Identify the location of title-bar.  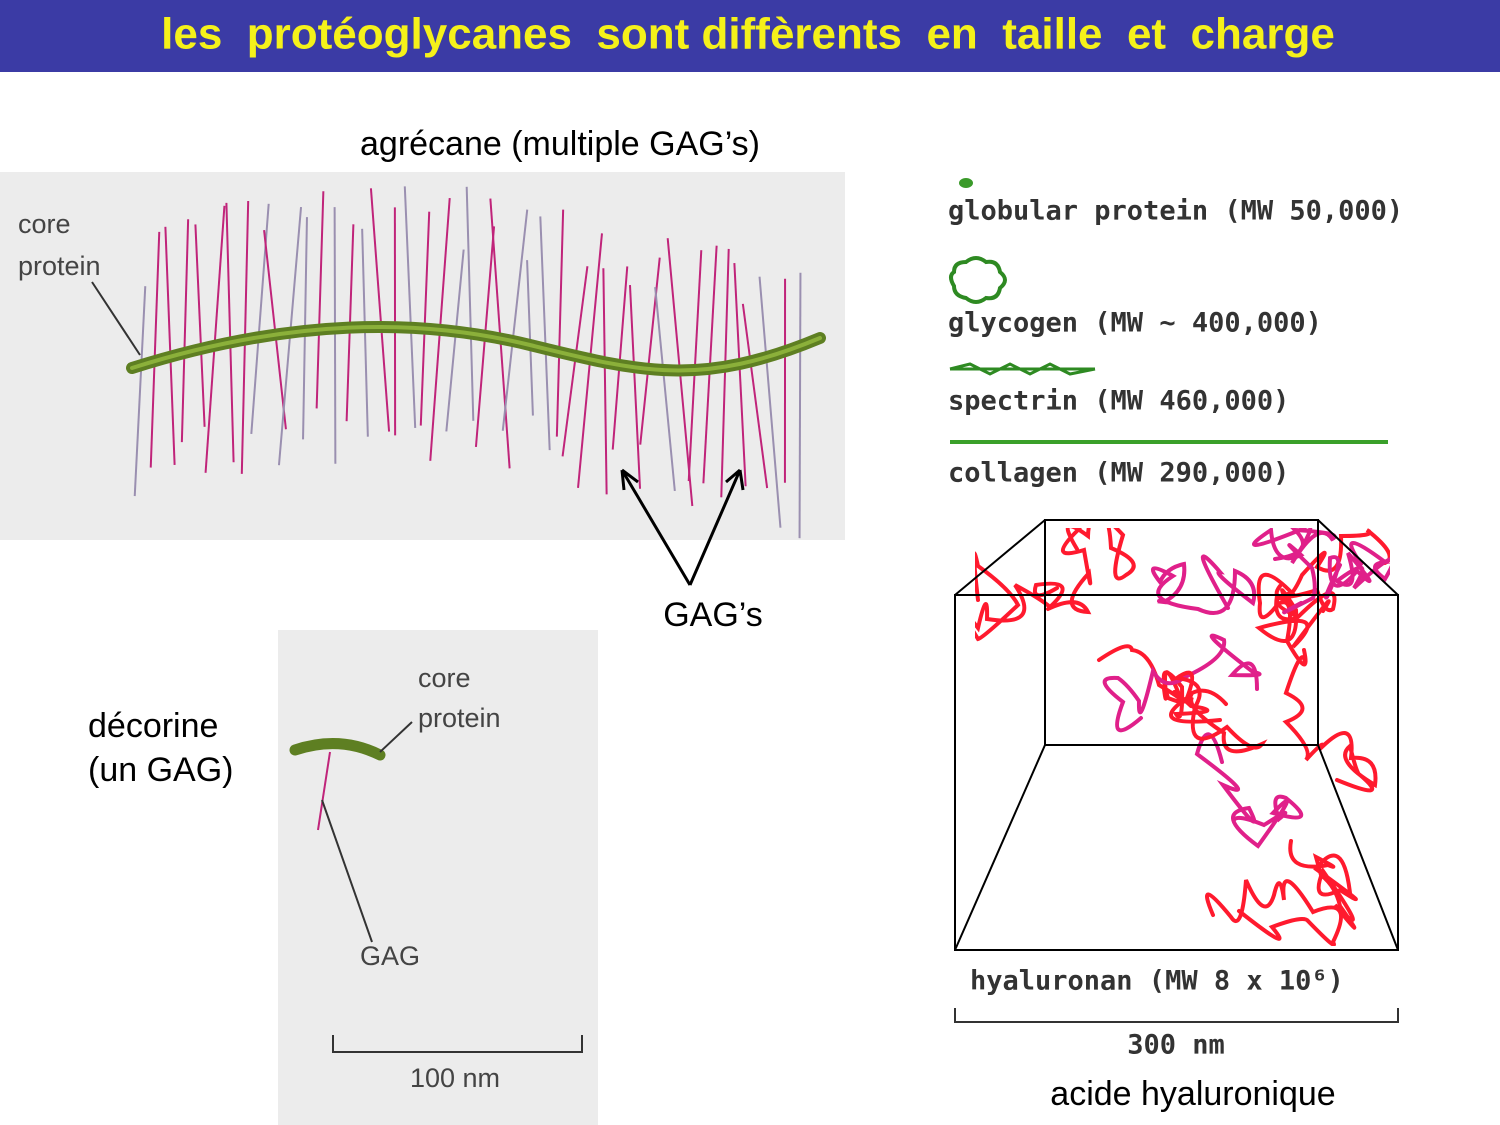
(750, 36).